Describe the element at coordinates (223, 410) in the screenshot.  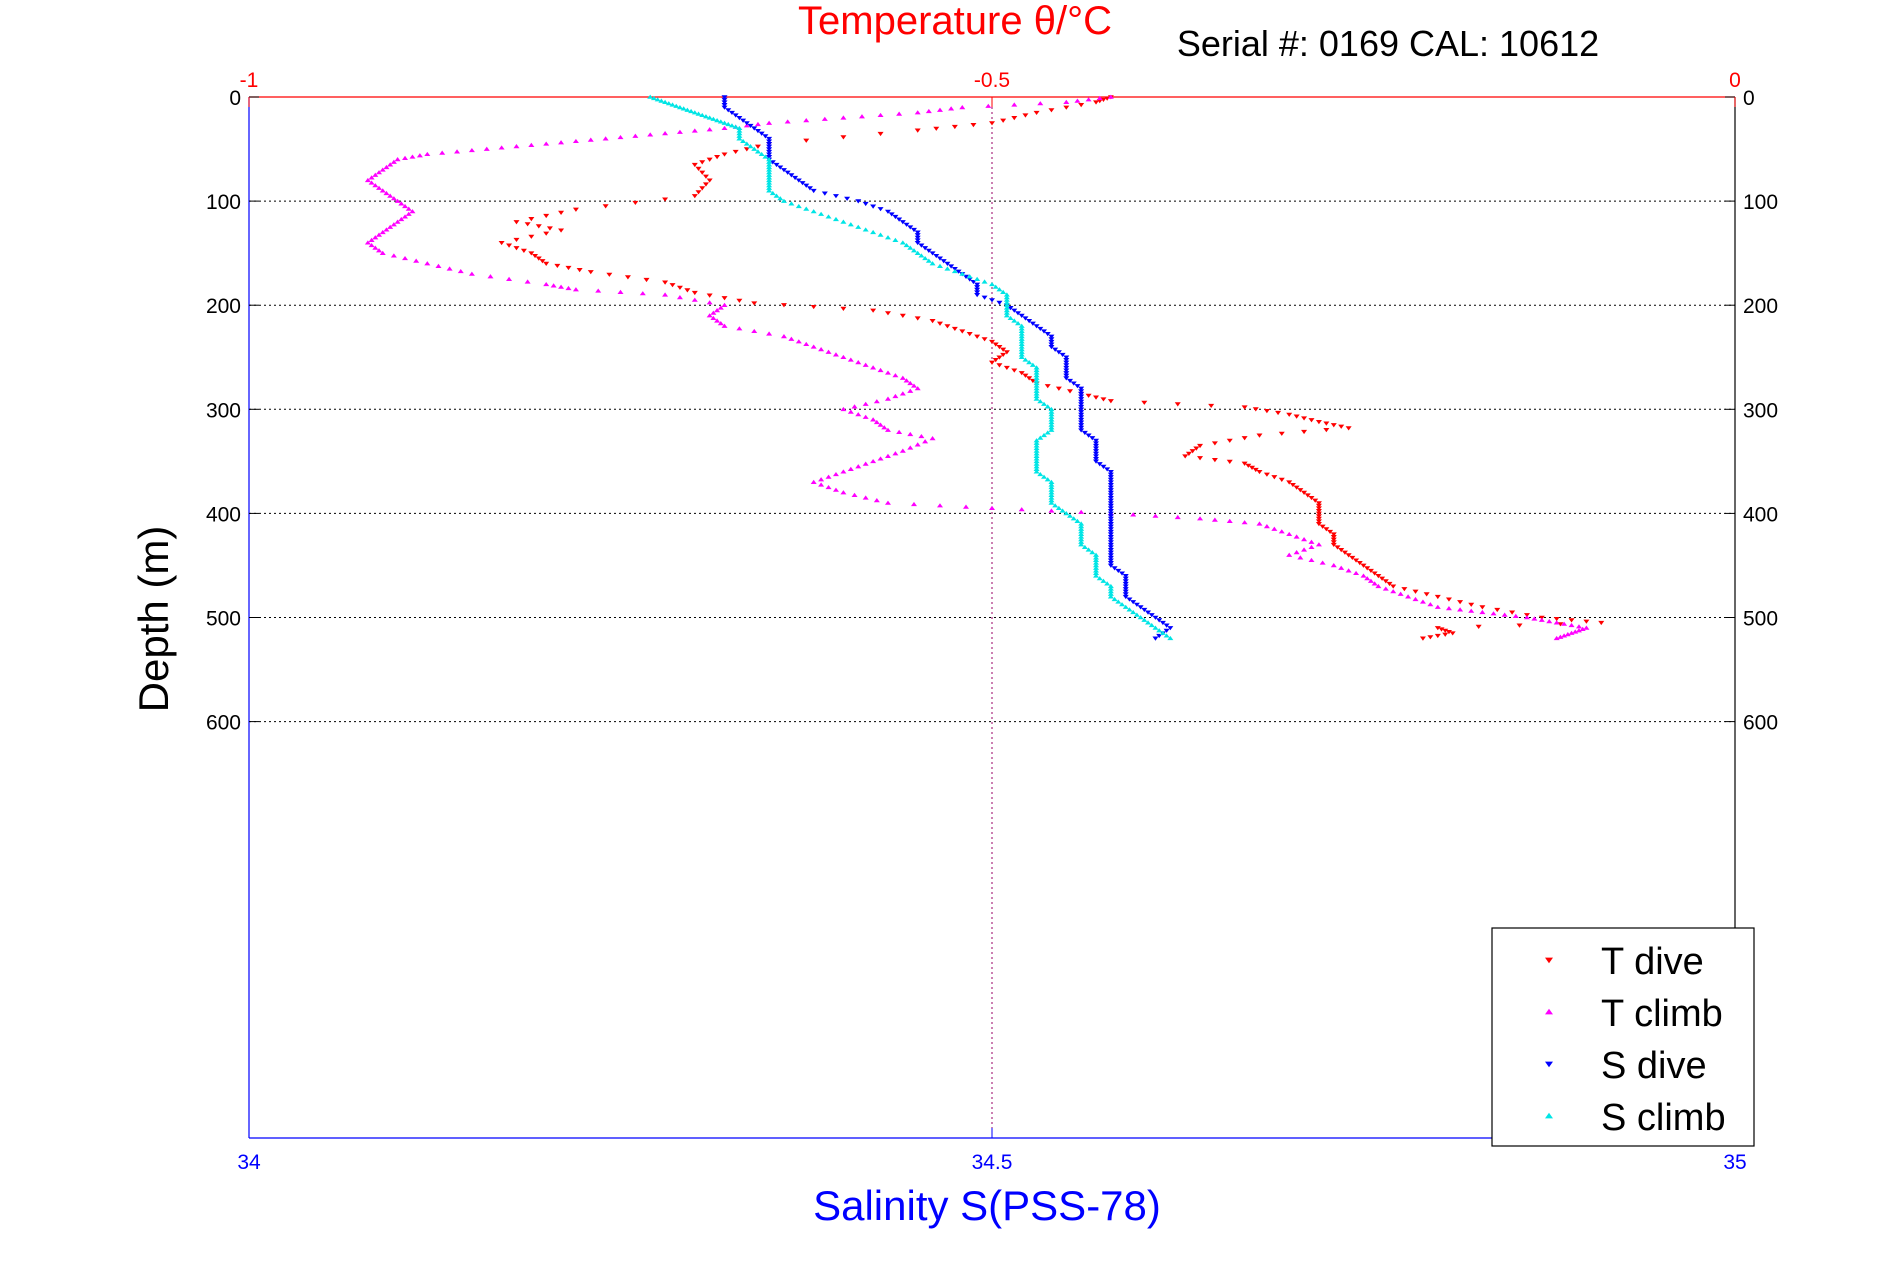
I see `y-tick-label-left: 300` at that location.